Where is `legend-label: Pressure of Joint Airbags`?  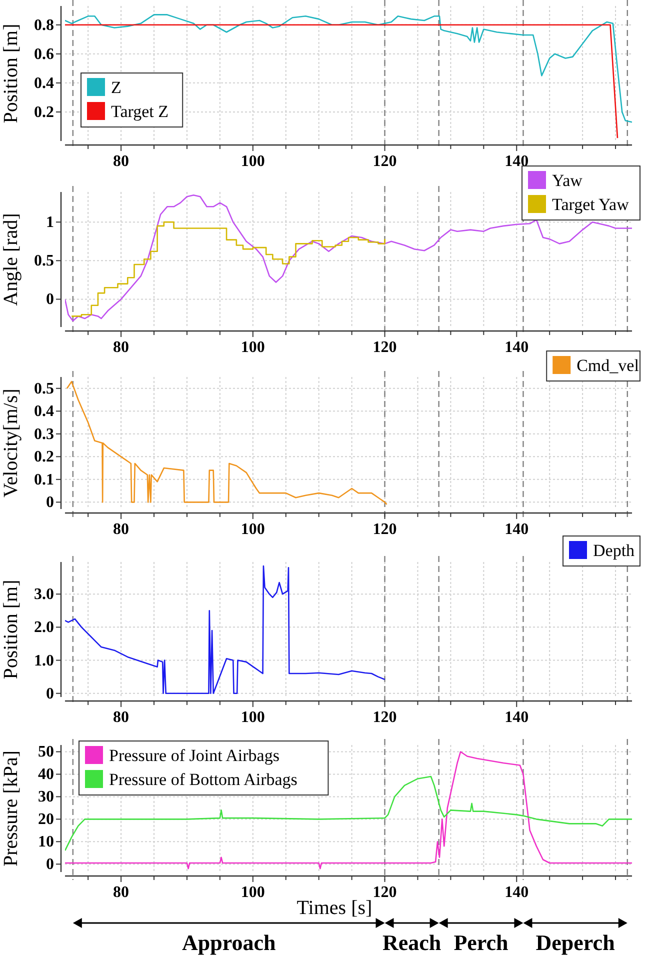 legend-label: Pressure of Joint Airbags is located at coordinates (194, 755).